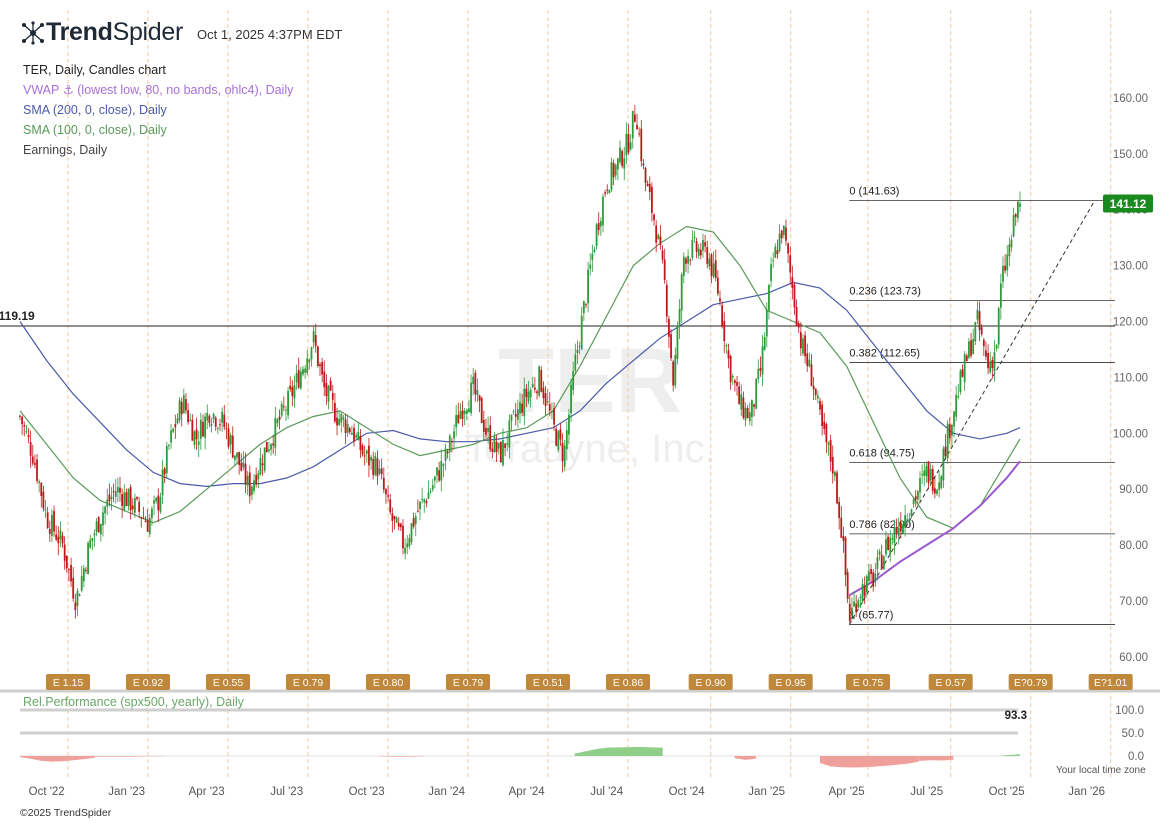 This screenshot has width=1175, height=824. Describe the element at coordinates (308, 683) in the screenshot. I see `earnings-label-3: E 0.79` at that location.